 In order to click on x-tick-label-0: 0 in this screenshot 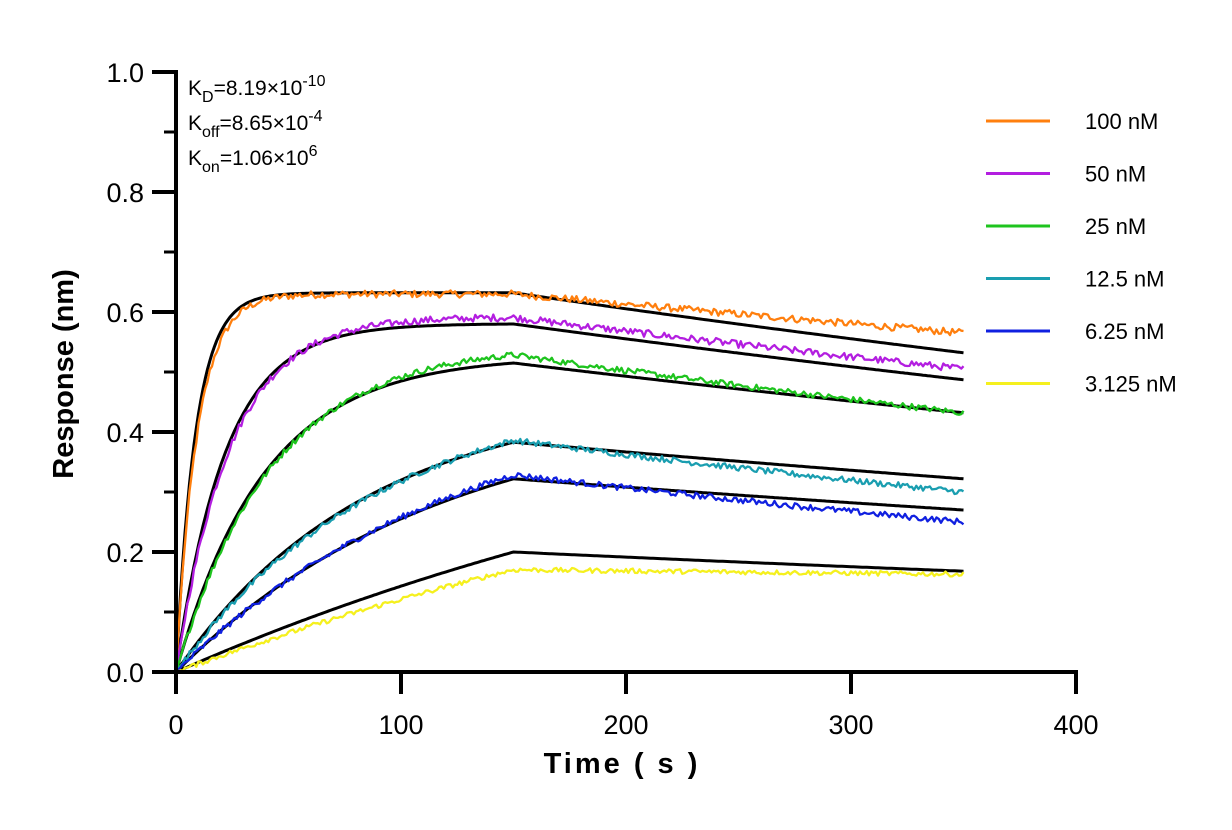, I will do `click(175, 725)`.